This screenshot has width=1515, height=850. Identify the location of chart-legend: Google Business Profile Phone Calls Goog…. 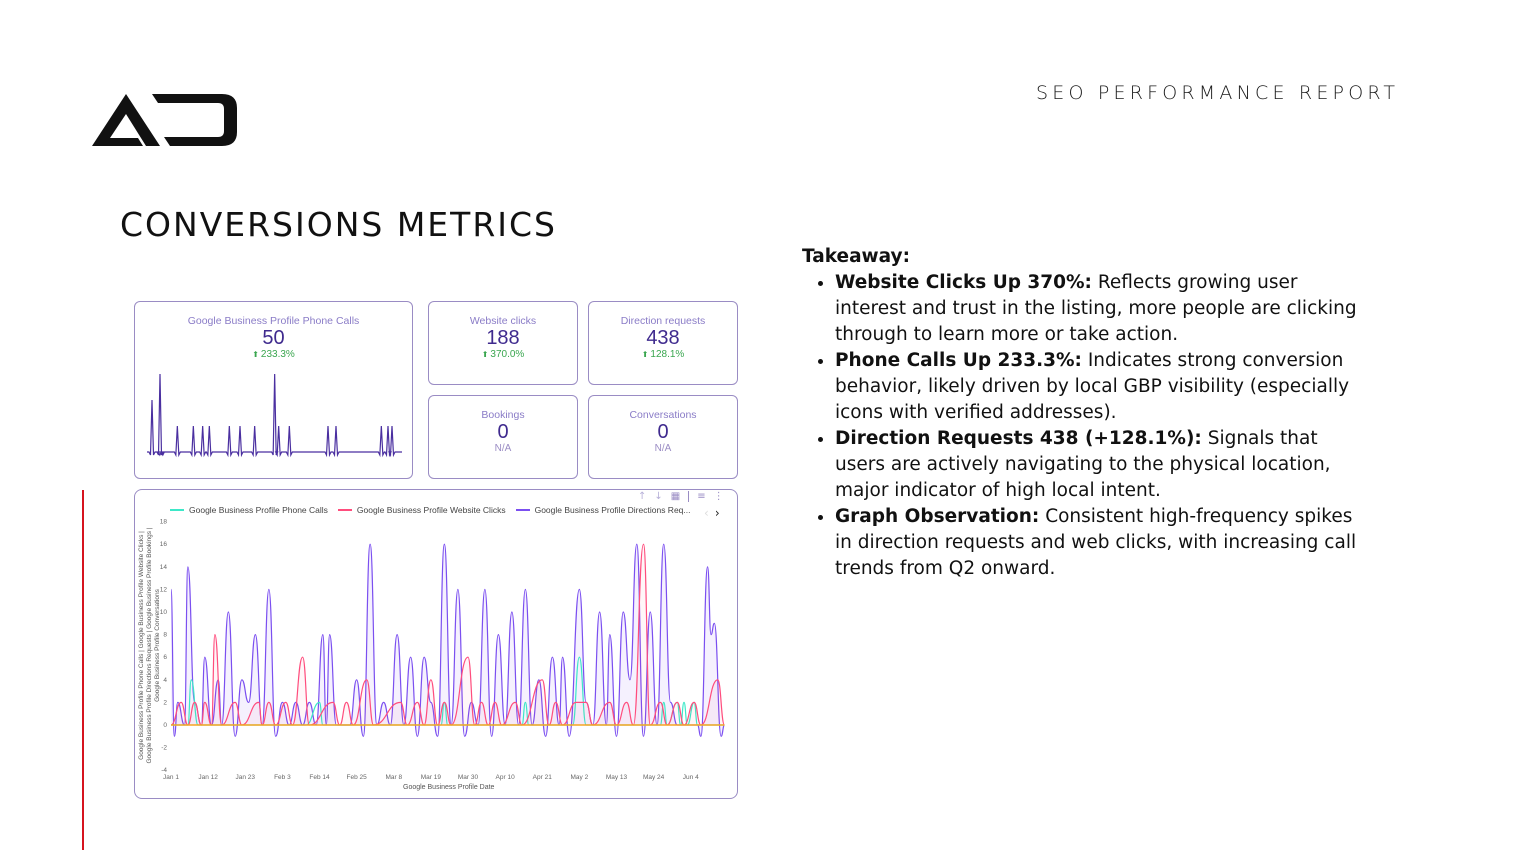
(430, 510).